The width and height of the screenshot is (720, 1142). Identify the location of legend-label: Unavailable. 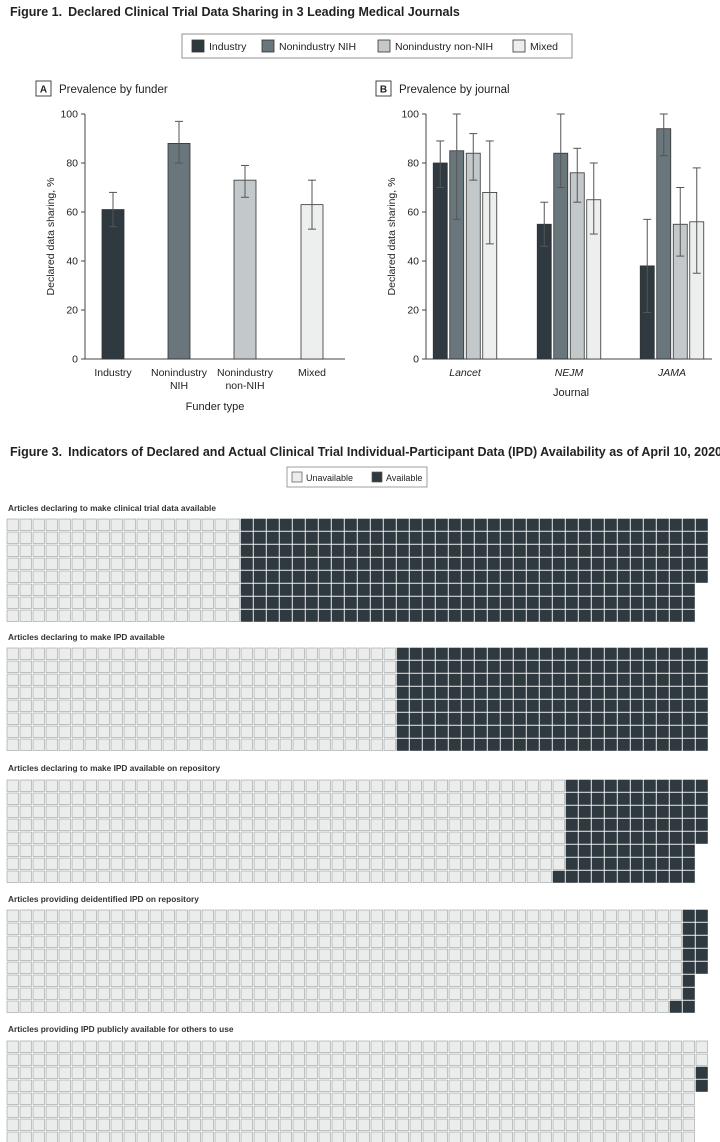
(329, 478).